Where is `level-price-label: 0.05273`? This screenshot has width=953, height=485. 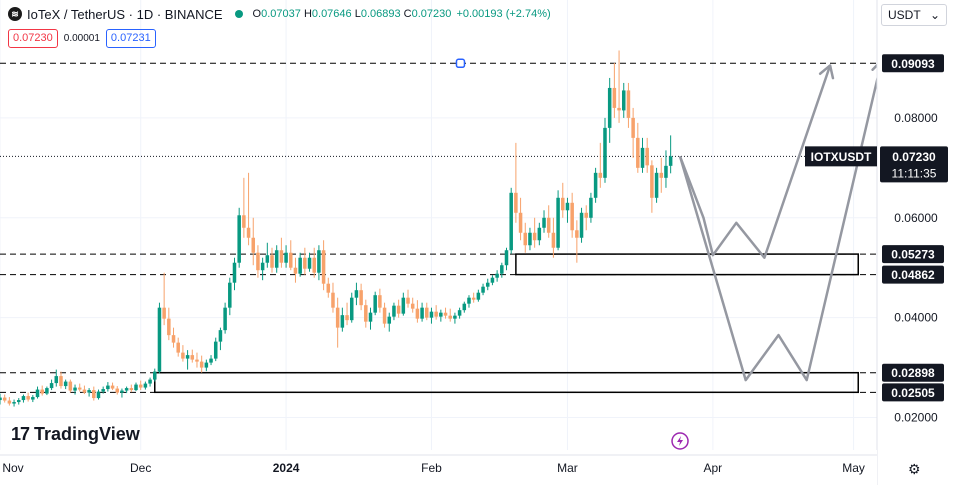 level-price-label: 0.05273 is located at coordinates (913, 255).